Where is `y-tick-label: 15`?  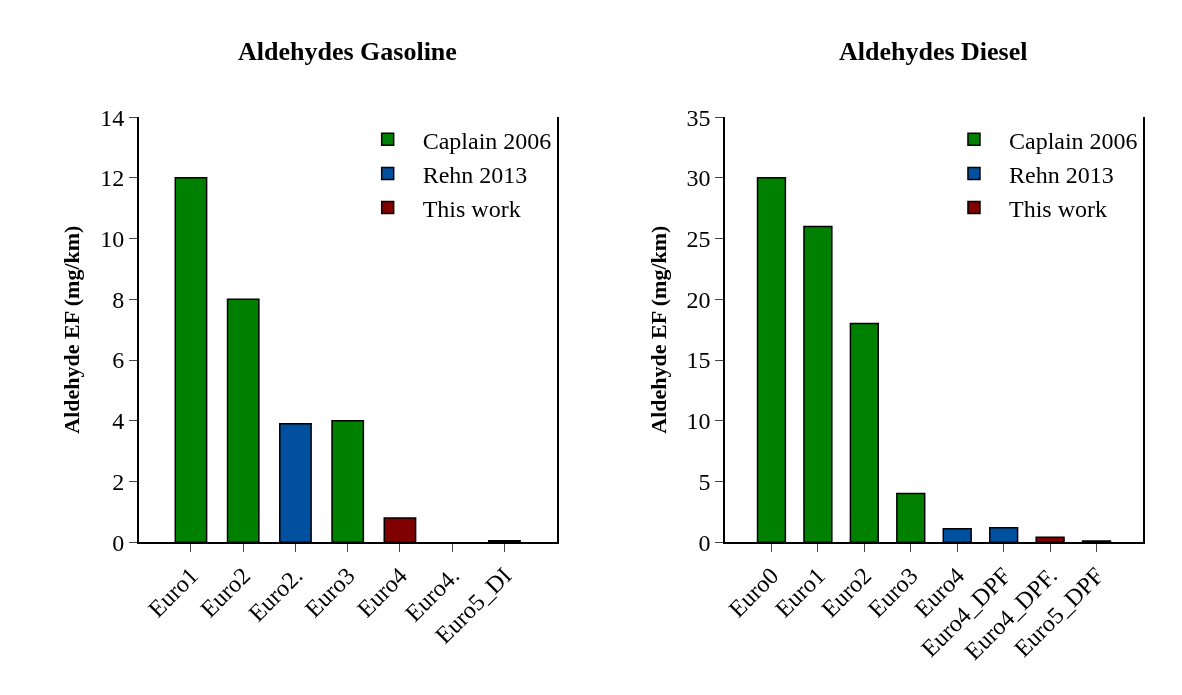 y-tick-label: 15 is located at coordinates (698, 360).